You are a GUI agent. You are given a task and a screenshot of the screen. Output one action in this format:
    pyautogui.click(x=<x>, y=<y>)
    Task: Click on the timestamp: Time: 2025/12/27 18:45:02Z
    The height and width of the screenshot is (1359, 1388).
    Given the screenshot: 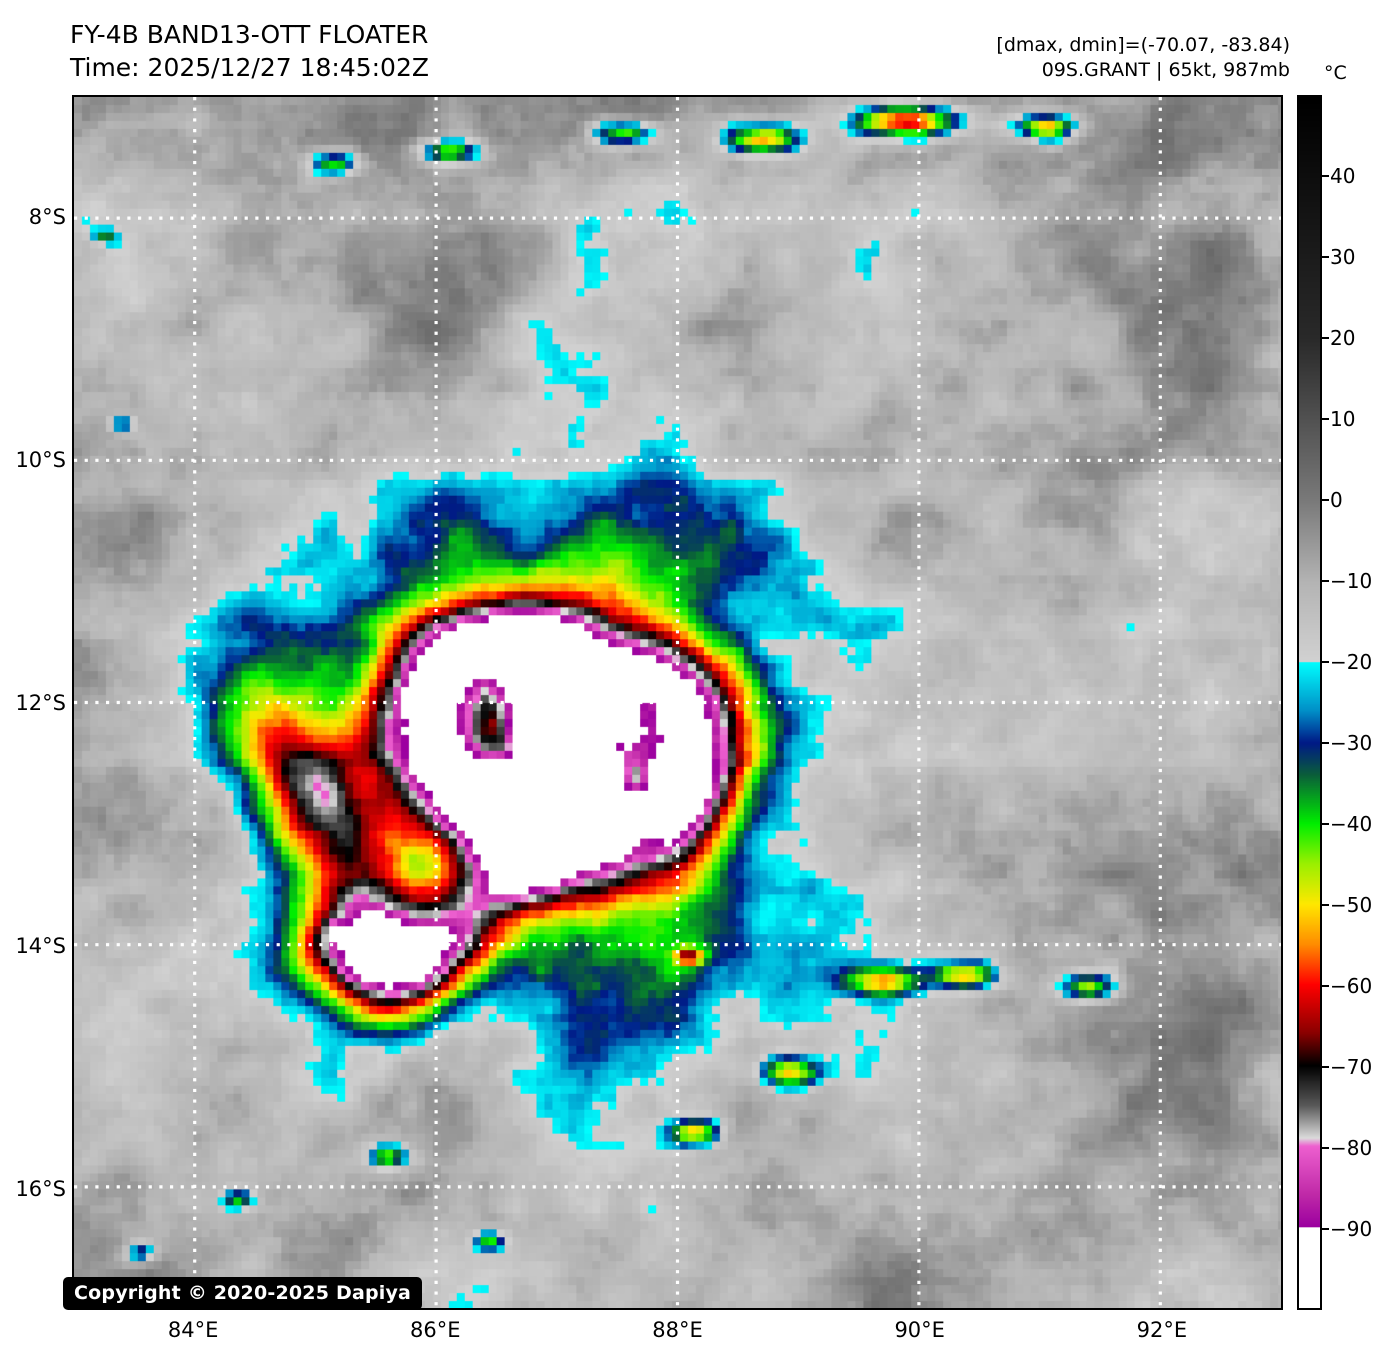 What is the action you would take?
    pyautogui.click(x=249, y=67)
    